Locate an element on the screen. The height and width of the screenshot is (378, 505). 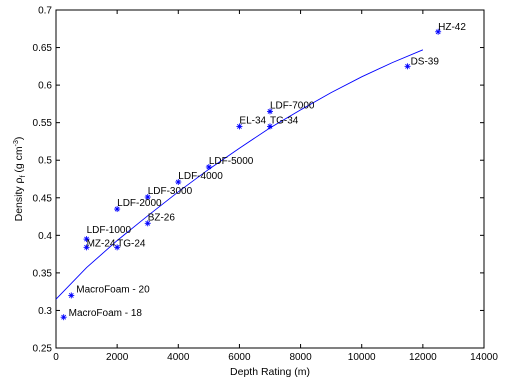
y-tick-label: 0.55 is located at coordinates (43, 123).